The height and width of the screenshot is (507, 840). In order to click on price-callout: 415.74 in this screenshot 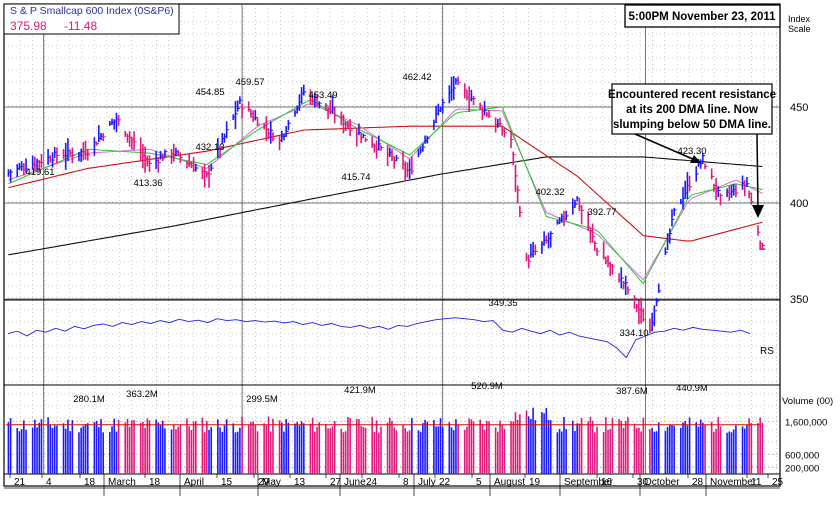, I will do `click(355, 177)`.